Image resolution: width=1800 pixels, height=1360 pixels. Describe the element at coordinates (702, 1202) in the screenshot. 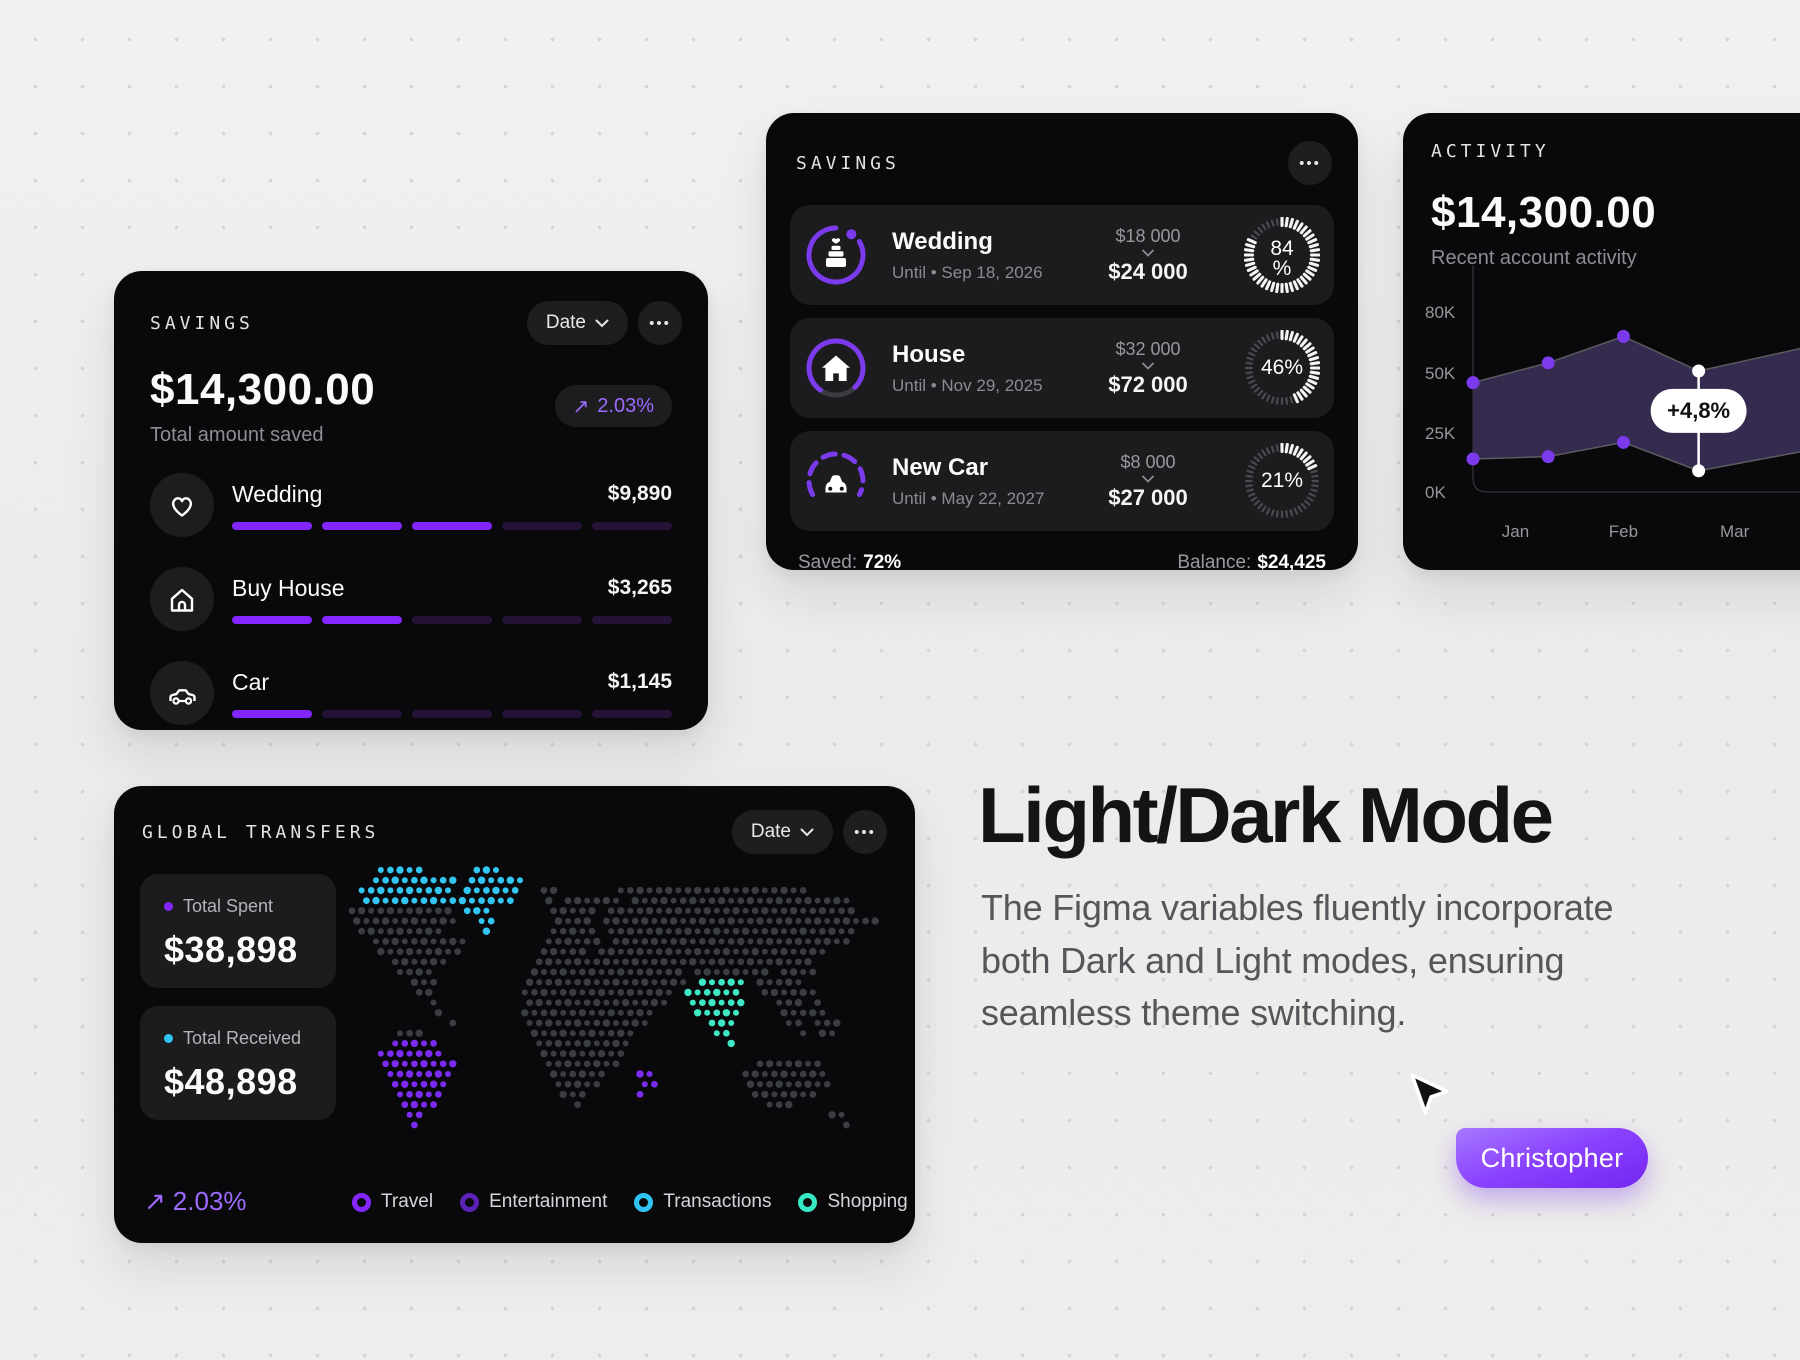

I see `legend-item: Transactions` at that location.